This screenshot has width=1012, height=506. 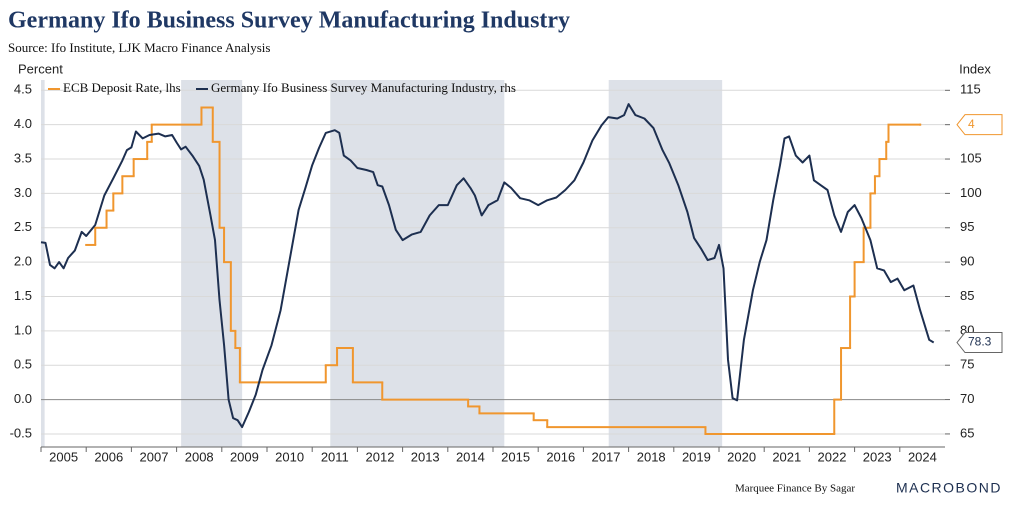 I want to click on x-tick-label: 2018, so click(x=651, y=456).